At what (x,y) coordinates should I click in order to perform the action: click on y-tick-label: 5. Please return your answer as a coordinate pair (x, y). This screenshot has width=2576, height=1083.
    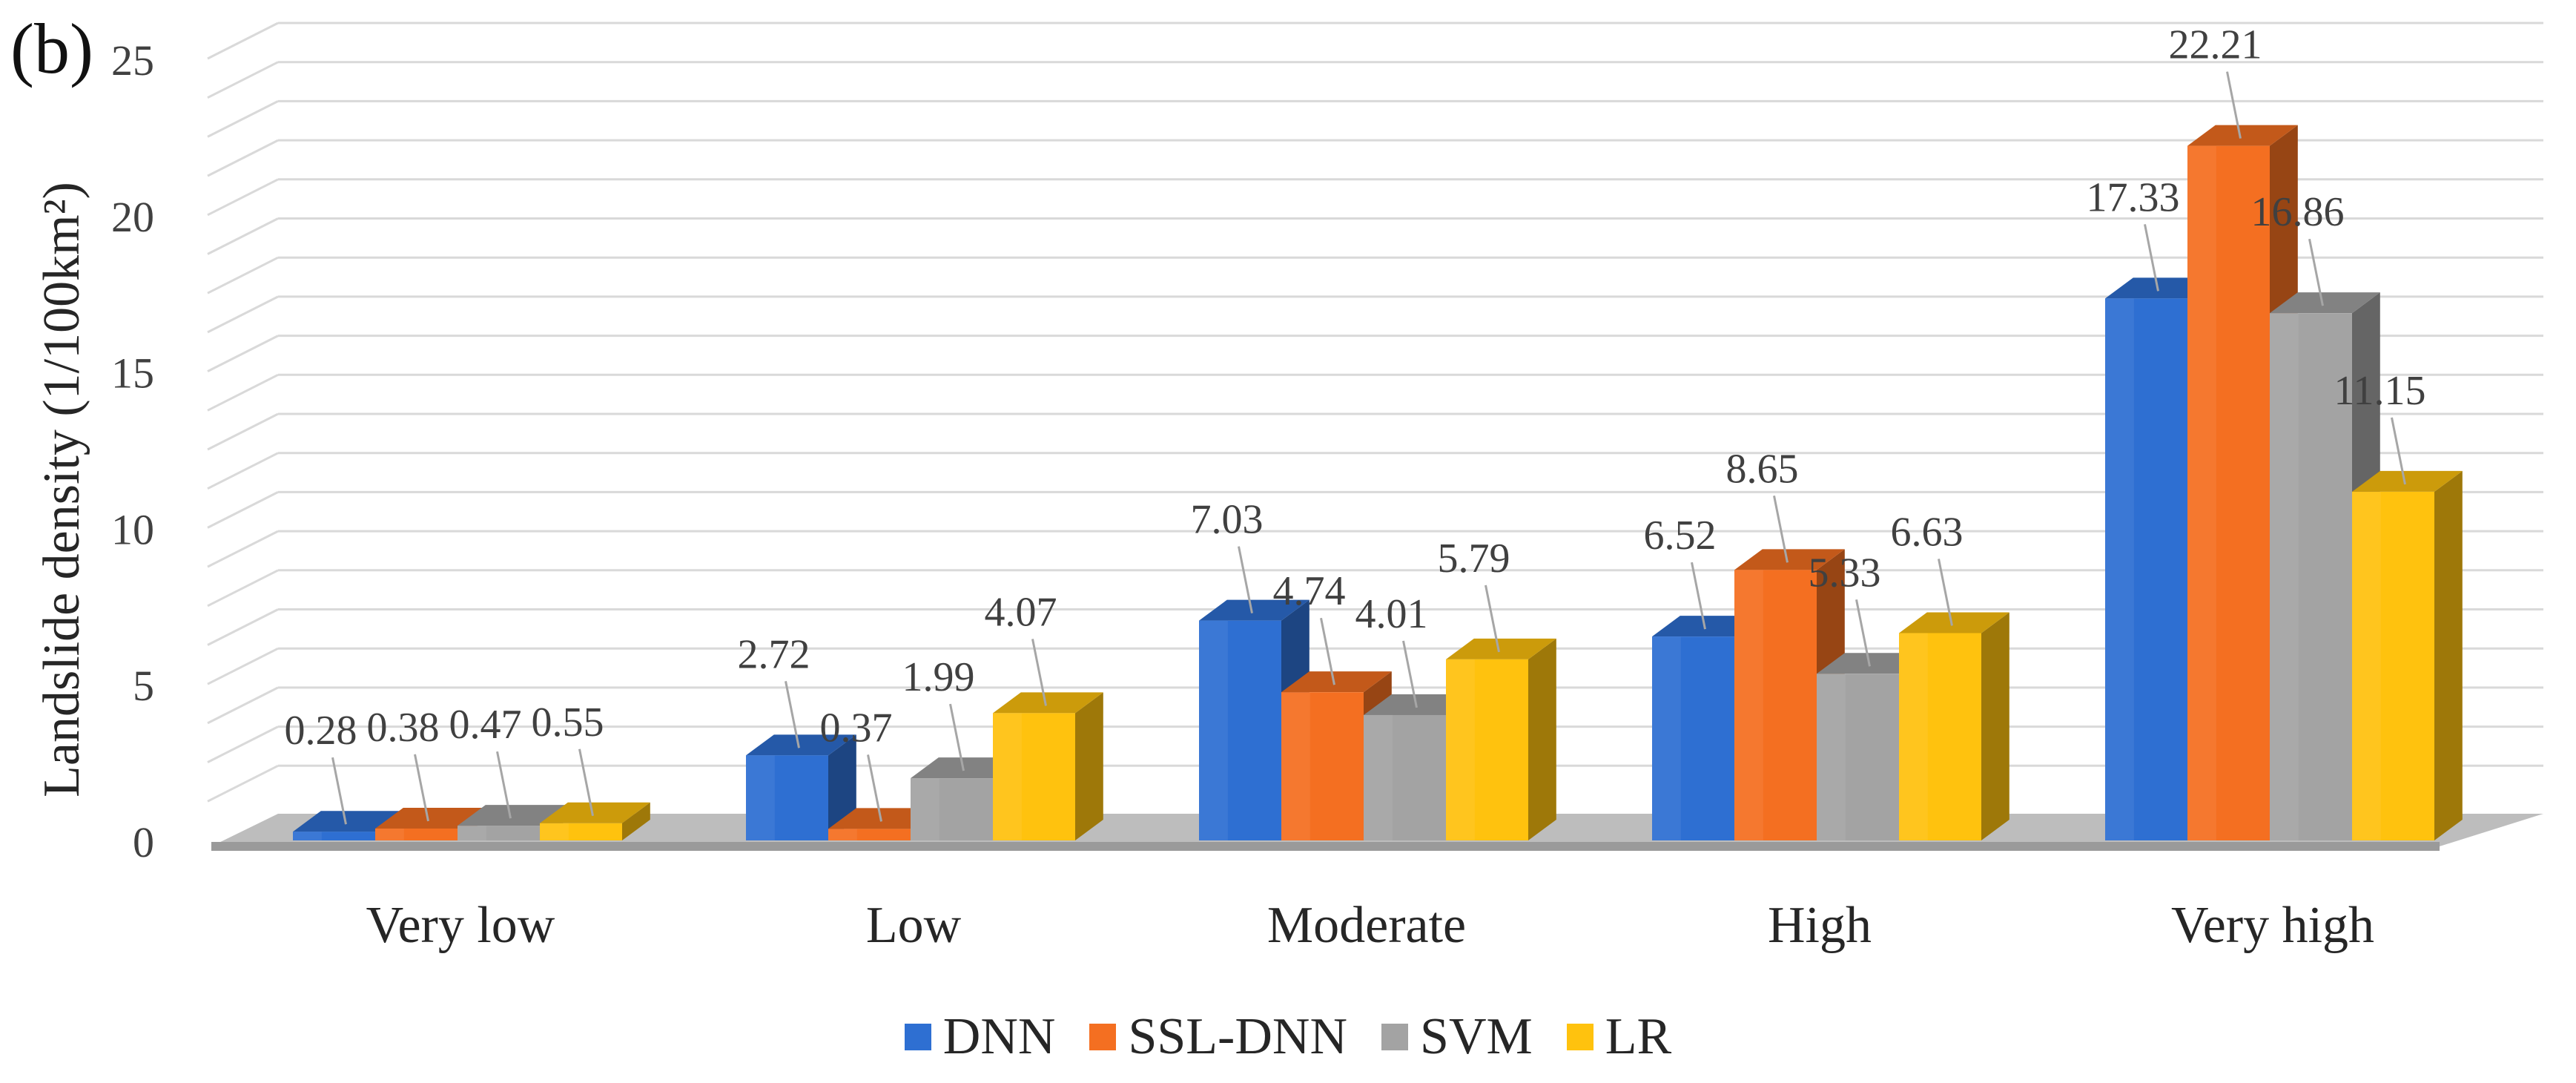
    Looking at the image, I should click on (143, 686).